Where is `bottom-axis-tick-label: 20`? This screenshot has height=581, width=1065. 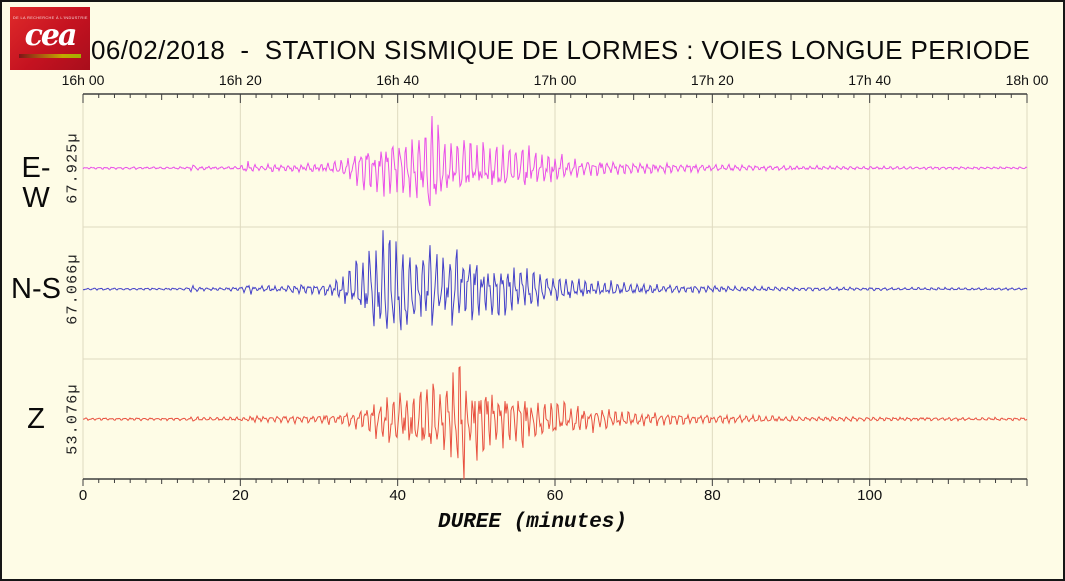
bottom-axis-tick-label: 20 is located at coordinates (240, 495).